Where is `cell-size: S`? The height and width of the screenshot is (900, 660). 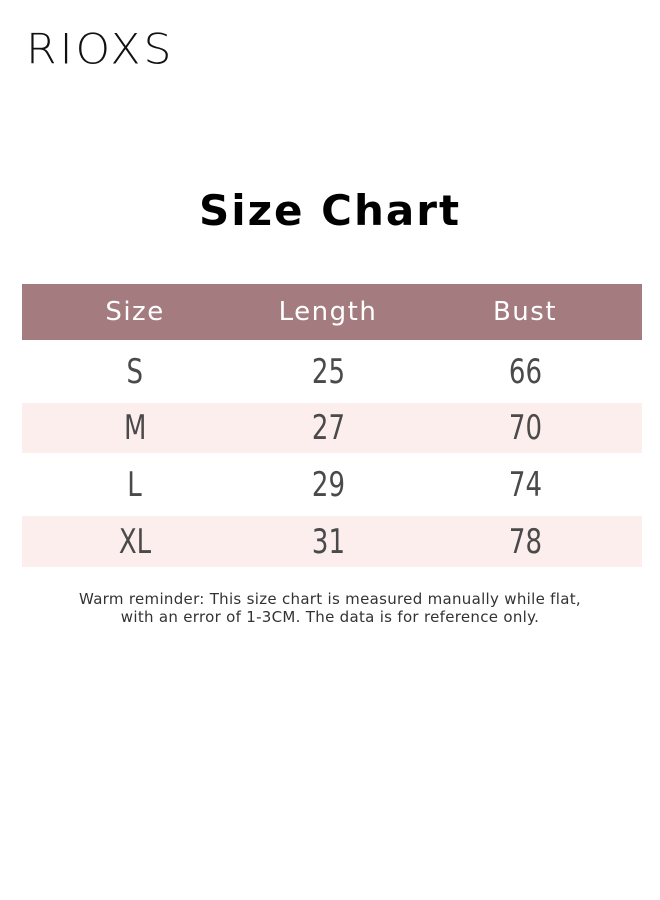
cell-size: S is located at coordinates (135, 371).